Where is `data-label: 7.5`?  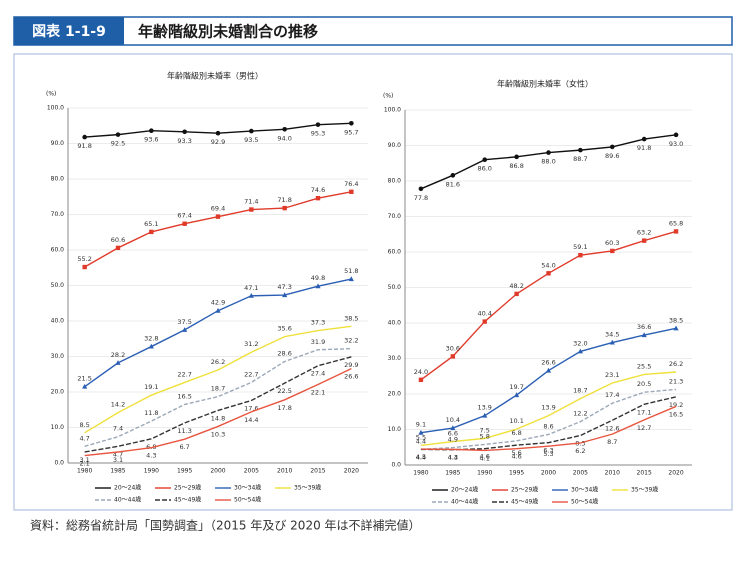 data-label: 7.5 is located at coordinates (485, 430).